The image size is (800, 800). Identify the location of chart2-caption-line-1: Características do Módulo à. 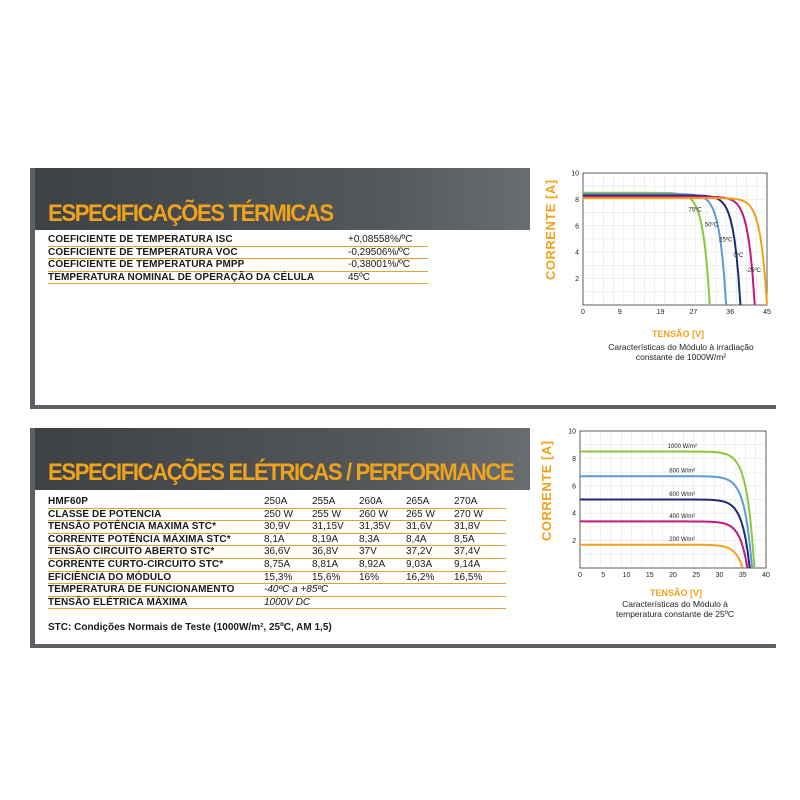
(675, 604).